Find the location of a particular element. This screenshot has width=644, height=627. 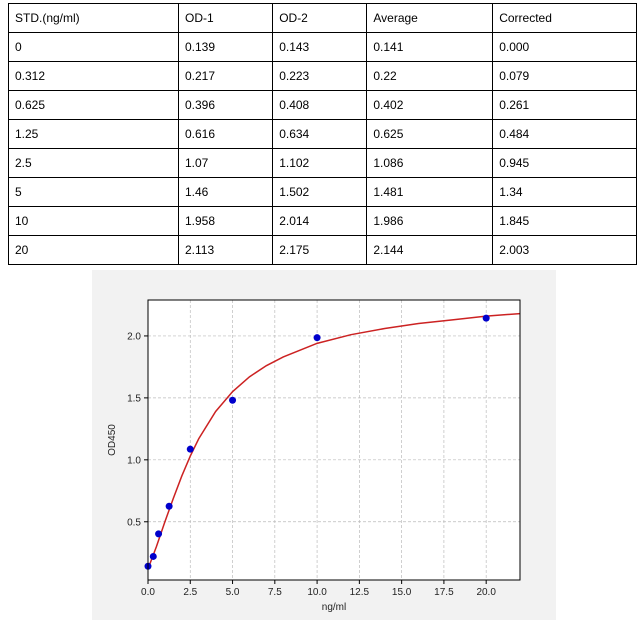

table-row: 10 1.958 2.014 1.986 1.845 is located at coordinates (322, 221).